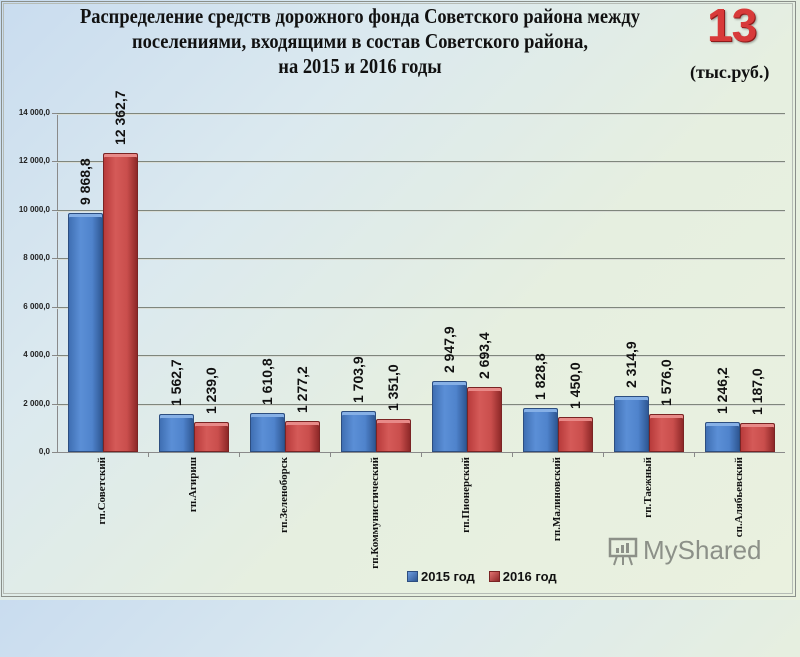  Describe the element at coordinates (358, 379) in the screenshot. I see `data-label: 1 703,9` at that location.